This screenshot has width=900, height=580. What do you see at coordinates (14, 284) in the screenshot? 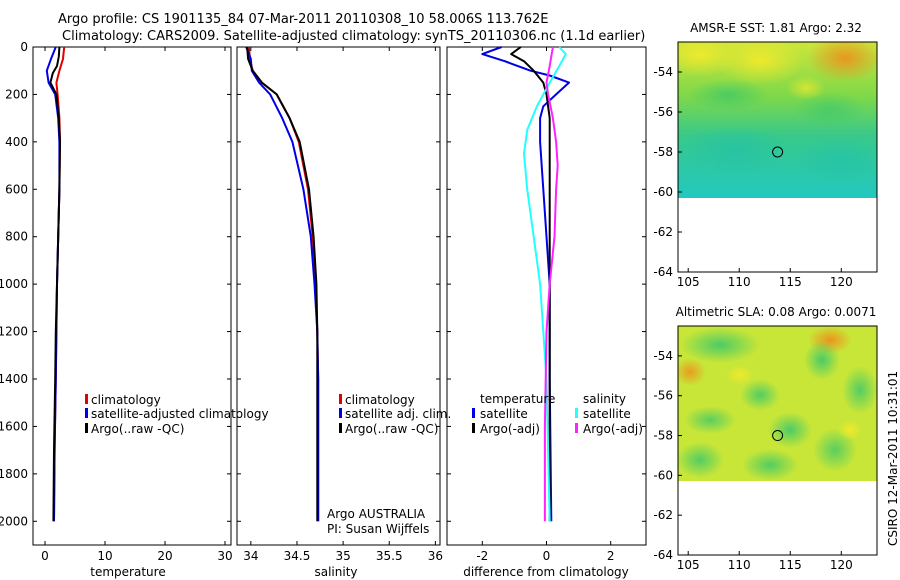
I see `y-tick-label: 1000` at bounding box center [14, 284].